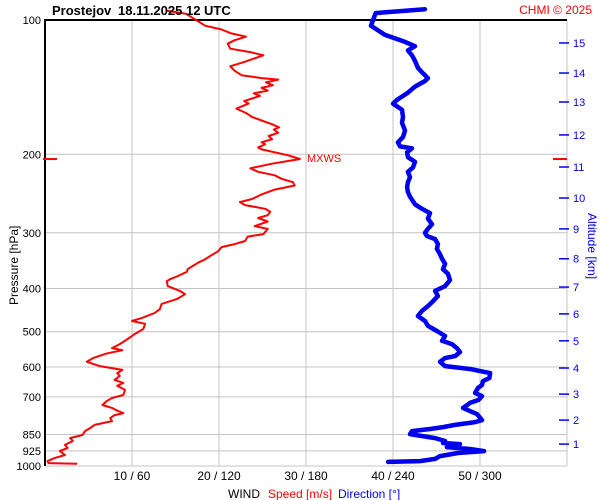 This screenshot has width=600, height=500. What do you see at coordinates (576, 315) in the screenshot?
I see `altitude-tick-label-6: 6` at bounding box center [576, 315].